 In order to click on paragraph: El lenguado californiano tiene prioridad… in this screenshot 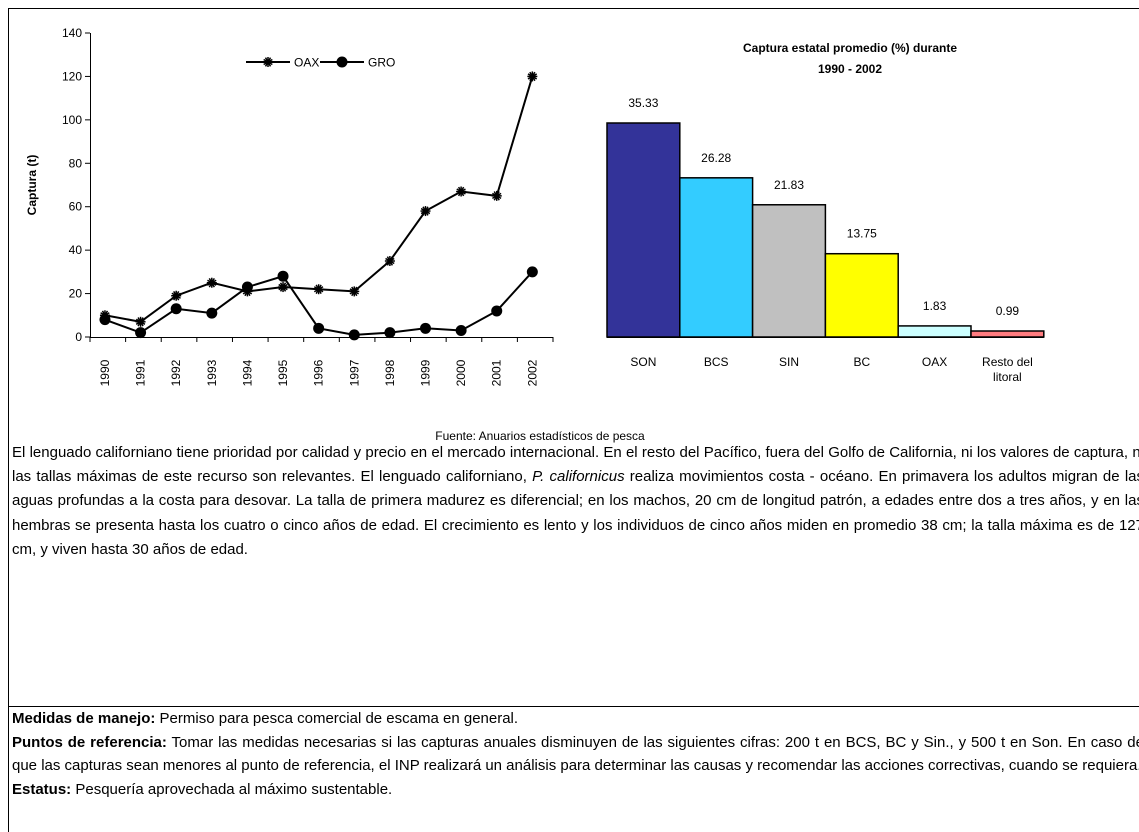, I will do `click(575, 501)`.